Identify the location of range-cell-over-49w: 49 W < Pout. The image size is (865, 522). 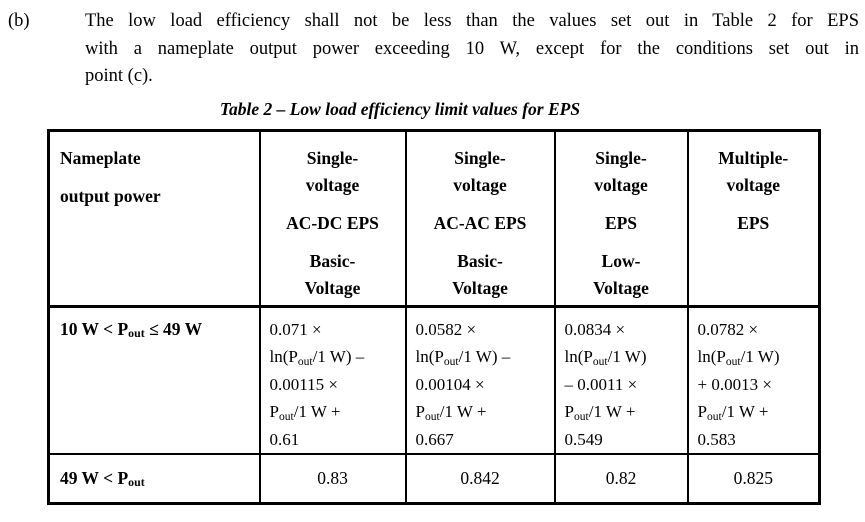
(154, 478).